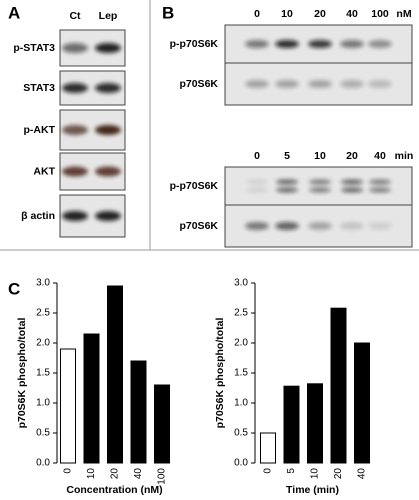  Describe the element at coordinates (403, 14) in the screenshot. I see `unit-label: nM` at that location.